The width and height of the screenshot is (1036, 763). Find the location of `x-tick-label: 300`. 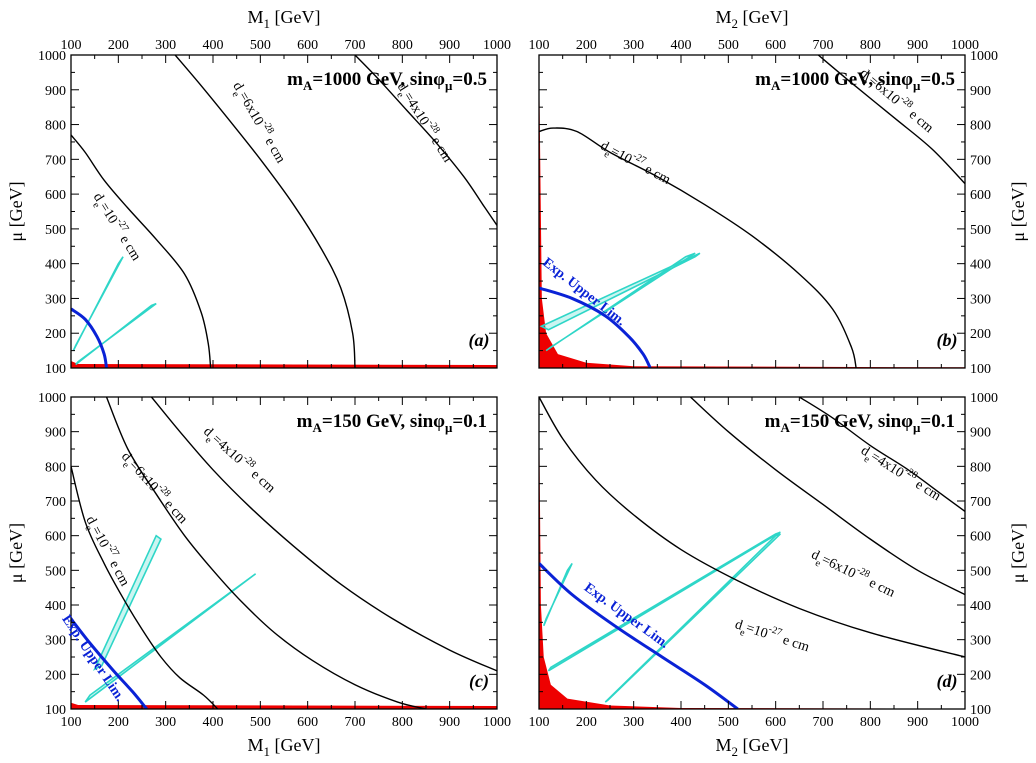

x-tick-label: 300 is located at coordinates (165, 45).